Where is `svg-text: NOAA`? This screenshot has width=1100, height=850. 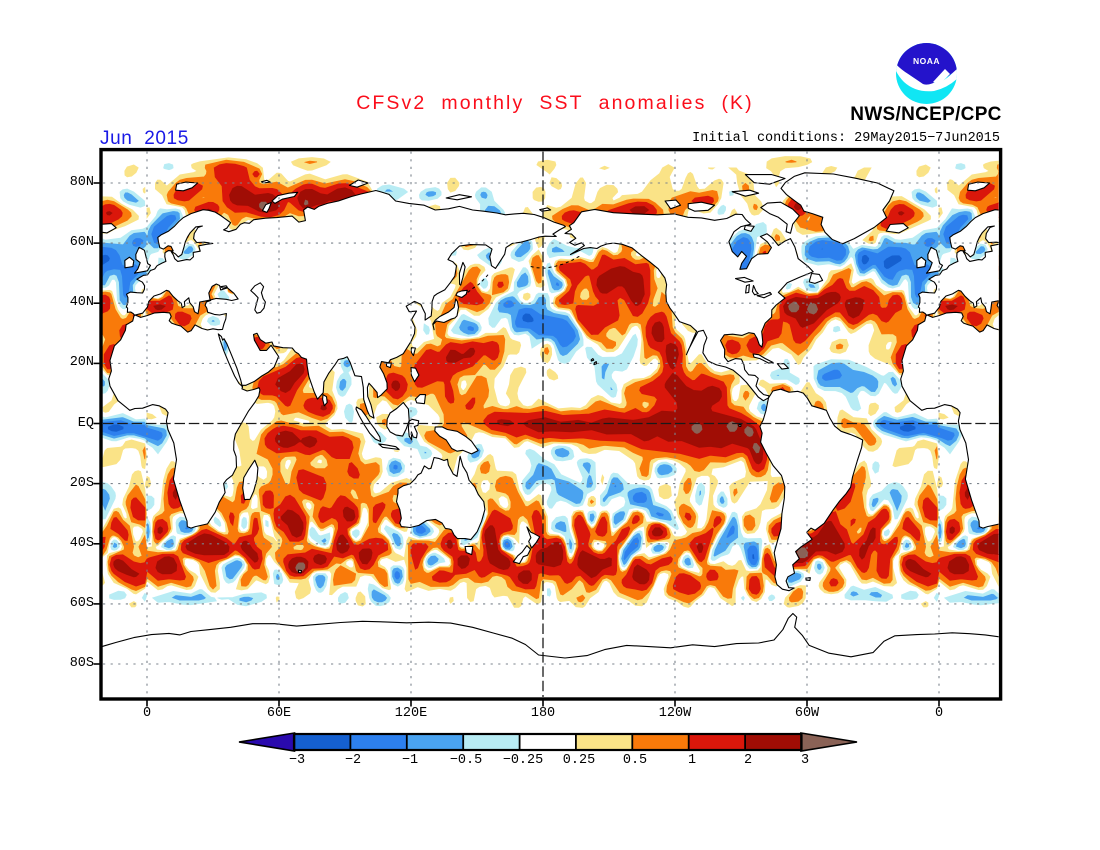 svg-text: NOAA is located at coordinates (926, 61).